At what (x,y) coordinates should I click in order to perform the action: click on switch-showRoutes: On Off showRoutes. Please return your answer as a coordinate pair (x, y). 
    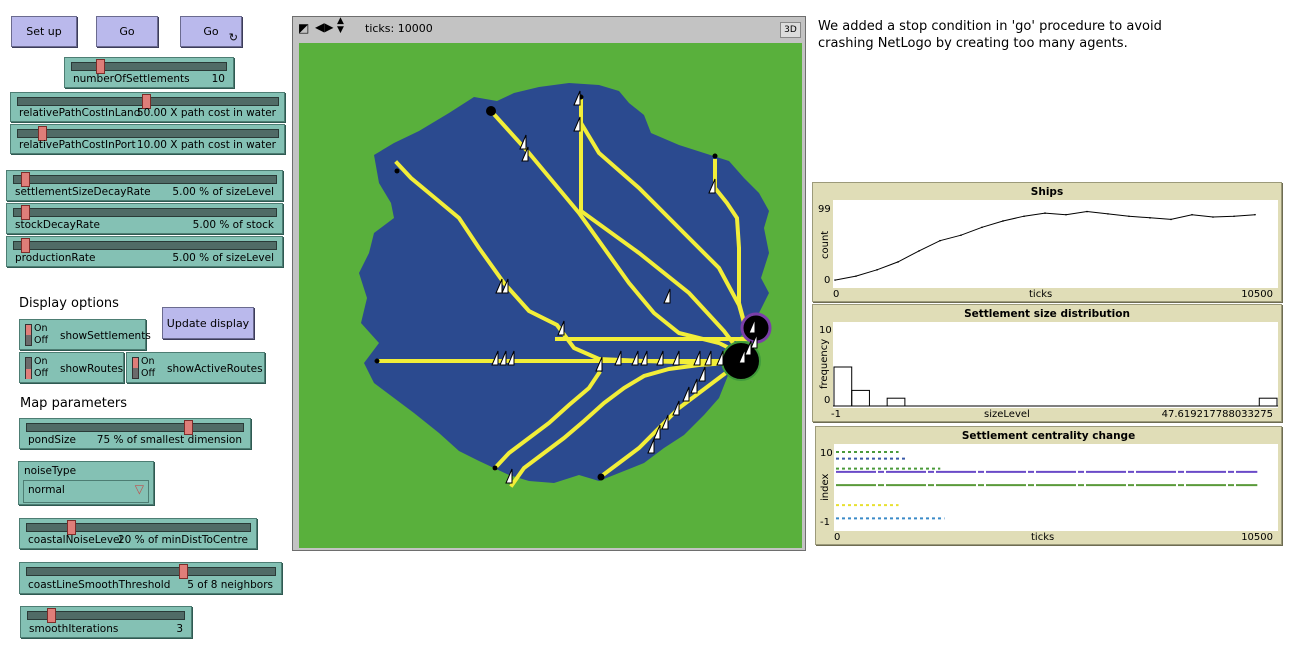
    Looking at the image, I should click on (71, 367).